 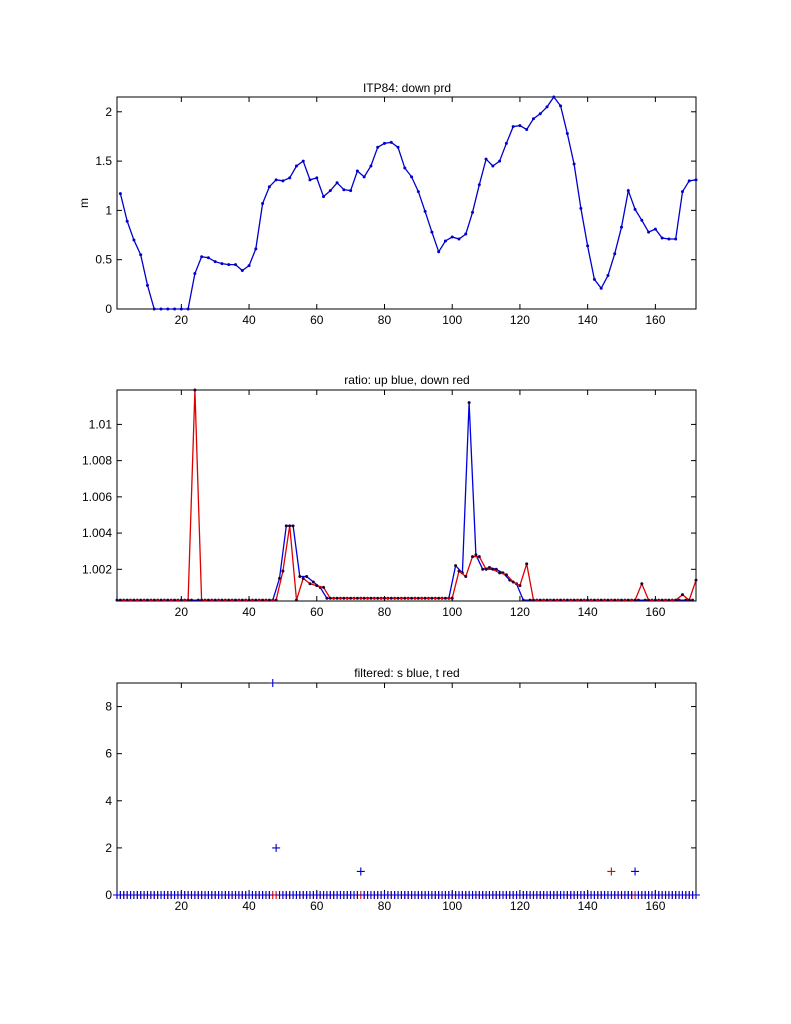 I want to click on panel-depth: ITP84: down prd m, so click(x=264, y=144).